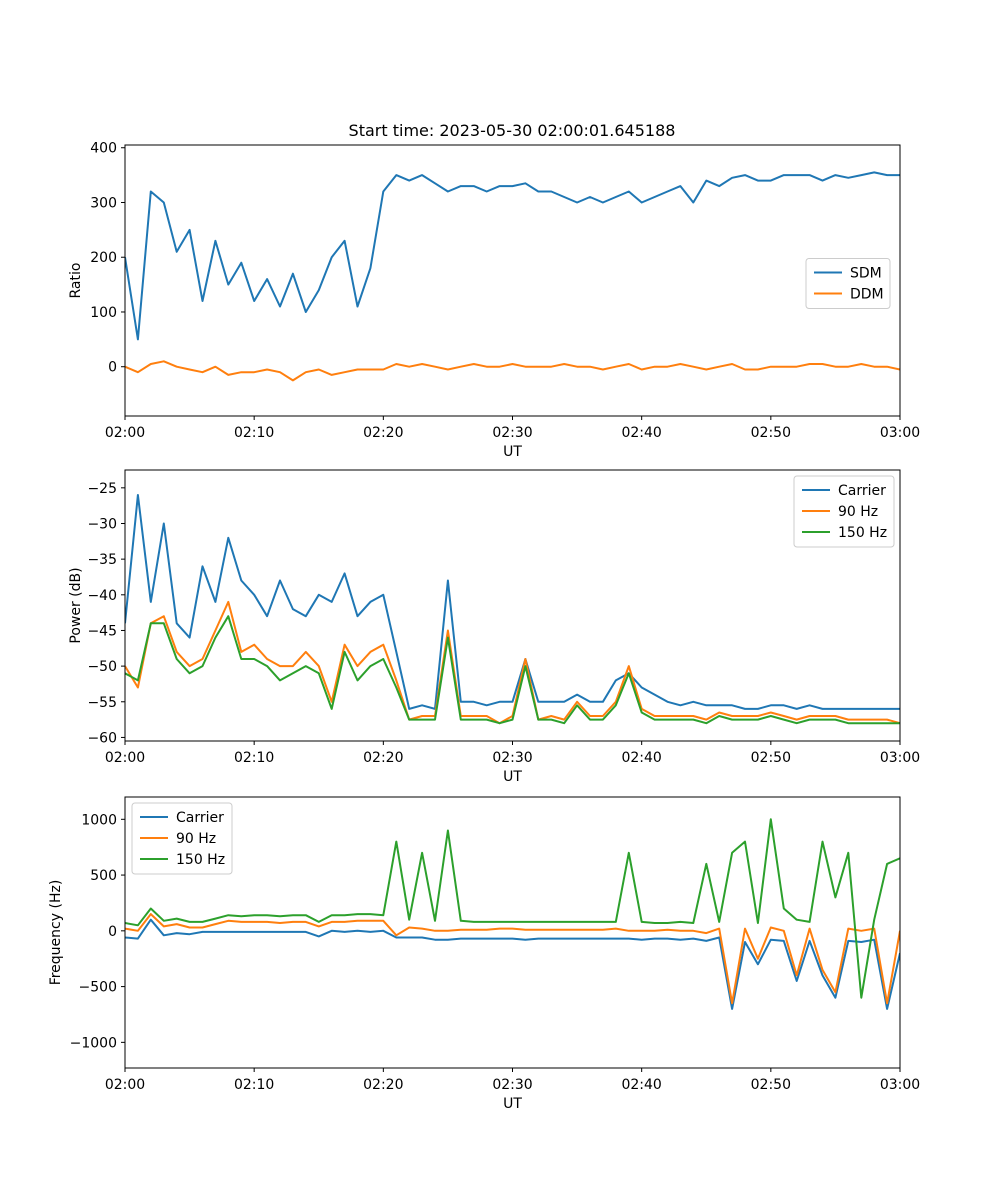  What do you see at coordinates (196, 839) in the screenshot?
I see `frequency-legend-label: 90 Hz` at bounding box center [196, 839].